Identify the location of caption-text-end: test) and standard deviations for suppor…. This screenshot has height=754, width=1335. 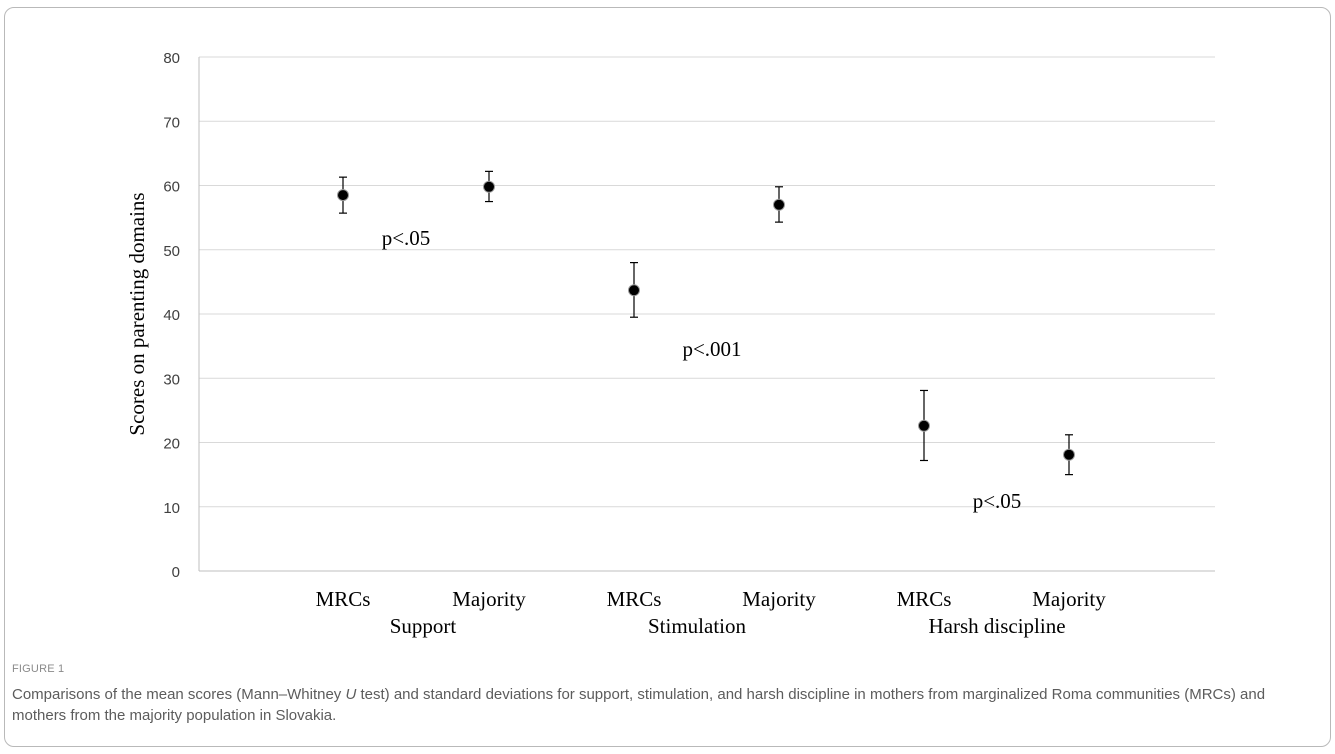
(639, 705).